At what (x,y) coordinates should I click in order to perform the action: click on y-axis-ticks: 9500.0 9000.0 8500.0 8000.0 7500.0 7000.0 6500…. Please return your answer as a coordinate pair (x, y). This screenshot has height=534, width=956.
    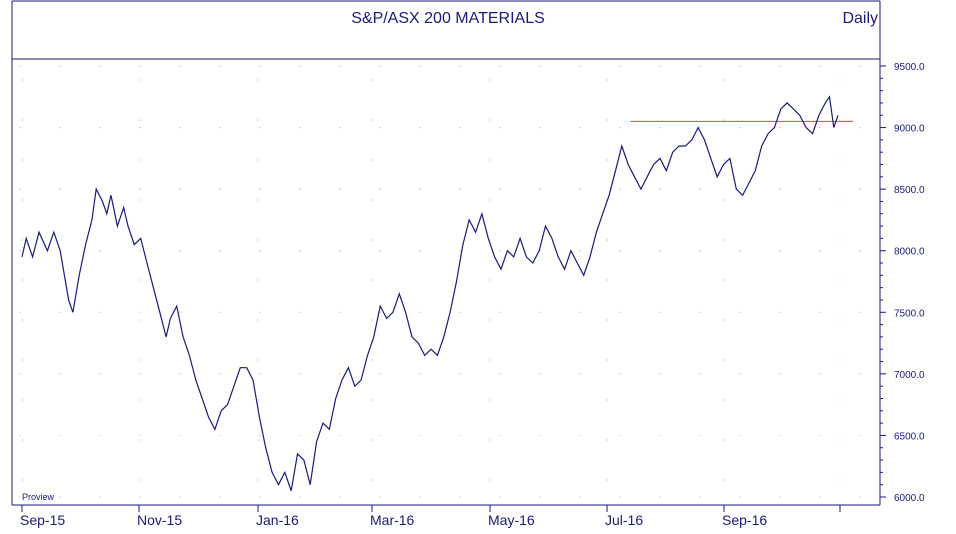
    Looking at the image, I should click on (902, 283).